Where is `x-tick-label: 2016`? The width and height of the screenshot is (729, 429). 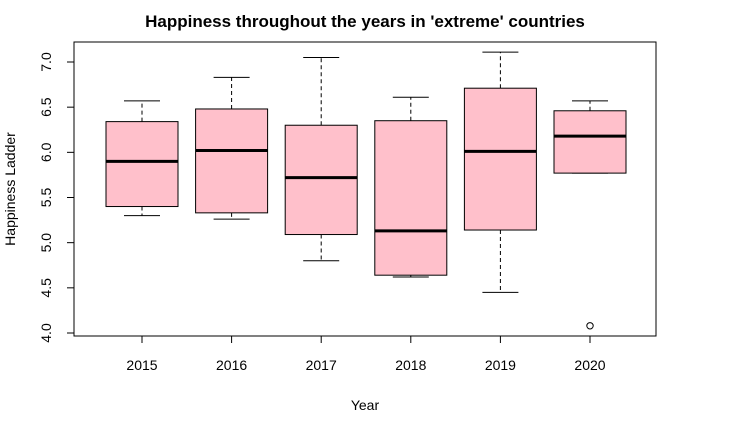
x-tick-label: 2016 is located at coordinates (231, 365).